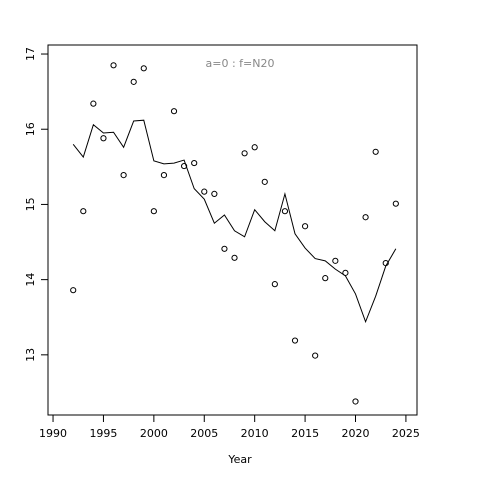 The height and width of the screenshot is (480, 480). What do you see at coordinates (30, 204) in the screenshot?
I see `y-tick-label: 15` at bounding box center [30, 204].